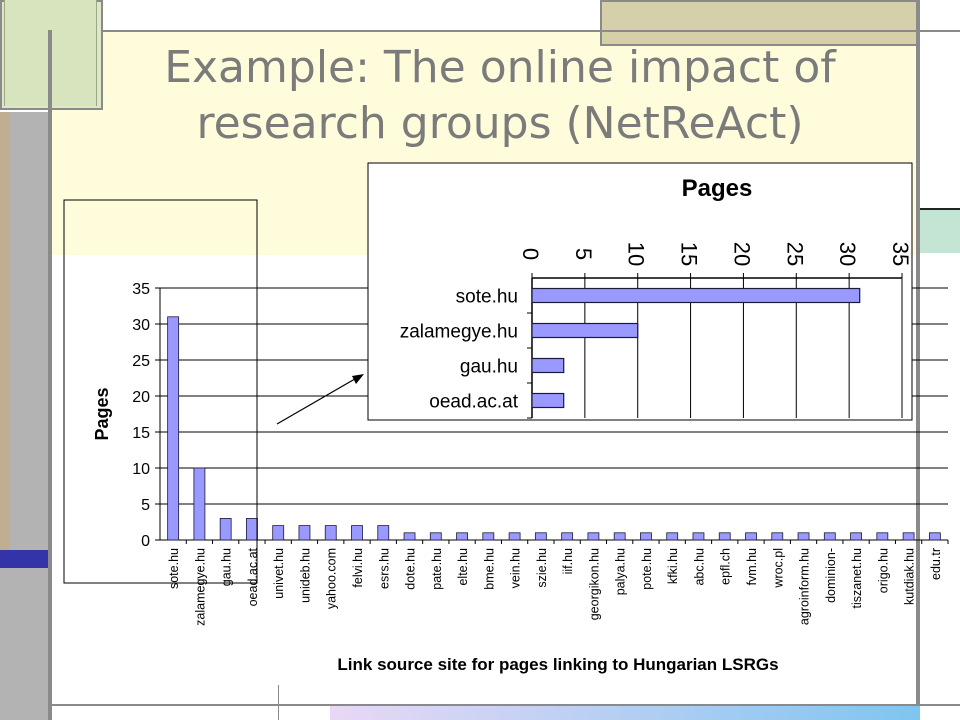  What do you see at coordinates (141, 361) in the screenshot?
I see `main-y-tick-label: 25` at bounding box center [141, 361].